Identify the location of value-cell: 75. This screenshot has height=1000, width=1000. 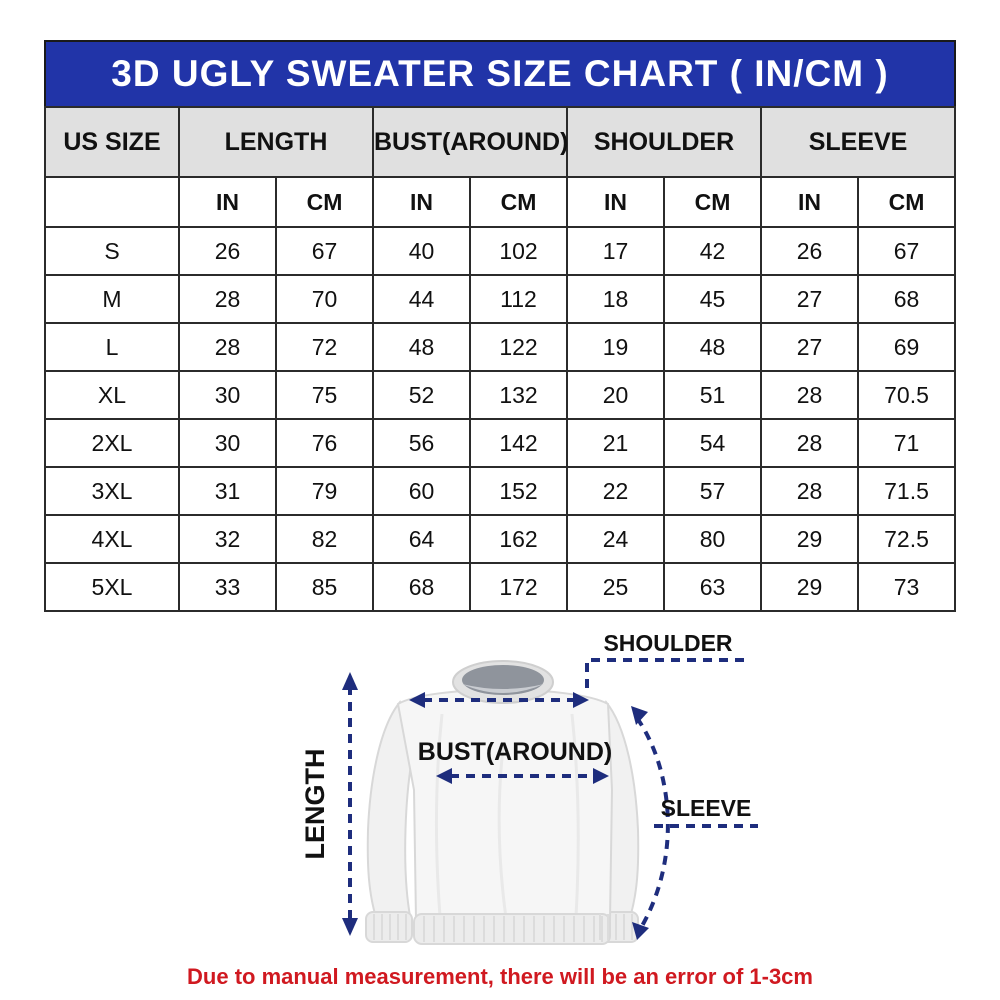
(324, 395).